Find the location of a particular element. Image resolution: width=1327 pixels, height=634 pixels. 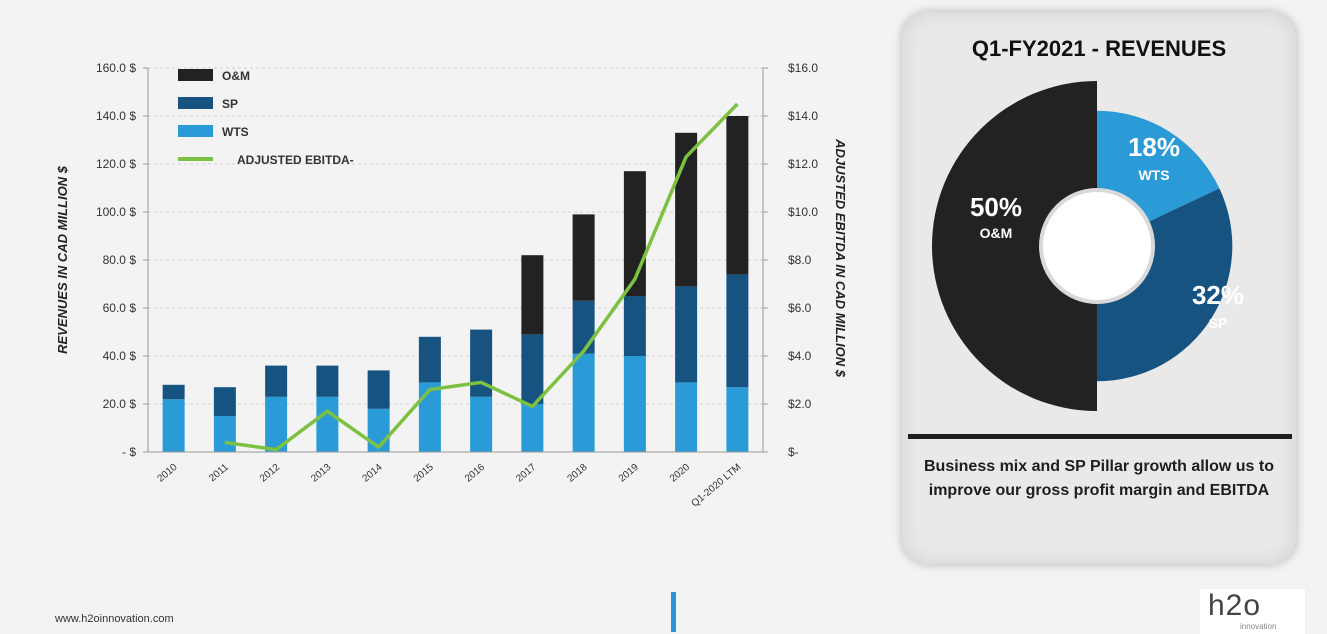

x-tick-label: 2013 is located at coordinates (321, 473).